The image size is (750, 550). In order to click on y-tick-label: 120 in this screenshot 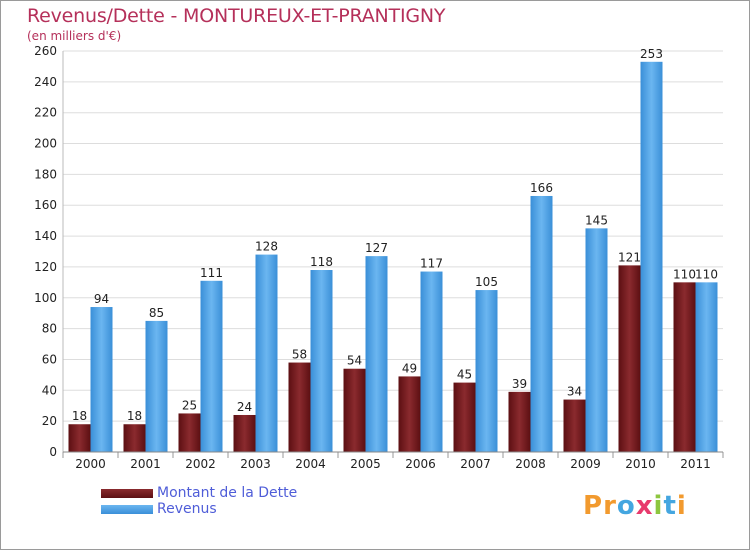, I will do `click(45, 267)`.